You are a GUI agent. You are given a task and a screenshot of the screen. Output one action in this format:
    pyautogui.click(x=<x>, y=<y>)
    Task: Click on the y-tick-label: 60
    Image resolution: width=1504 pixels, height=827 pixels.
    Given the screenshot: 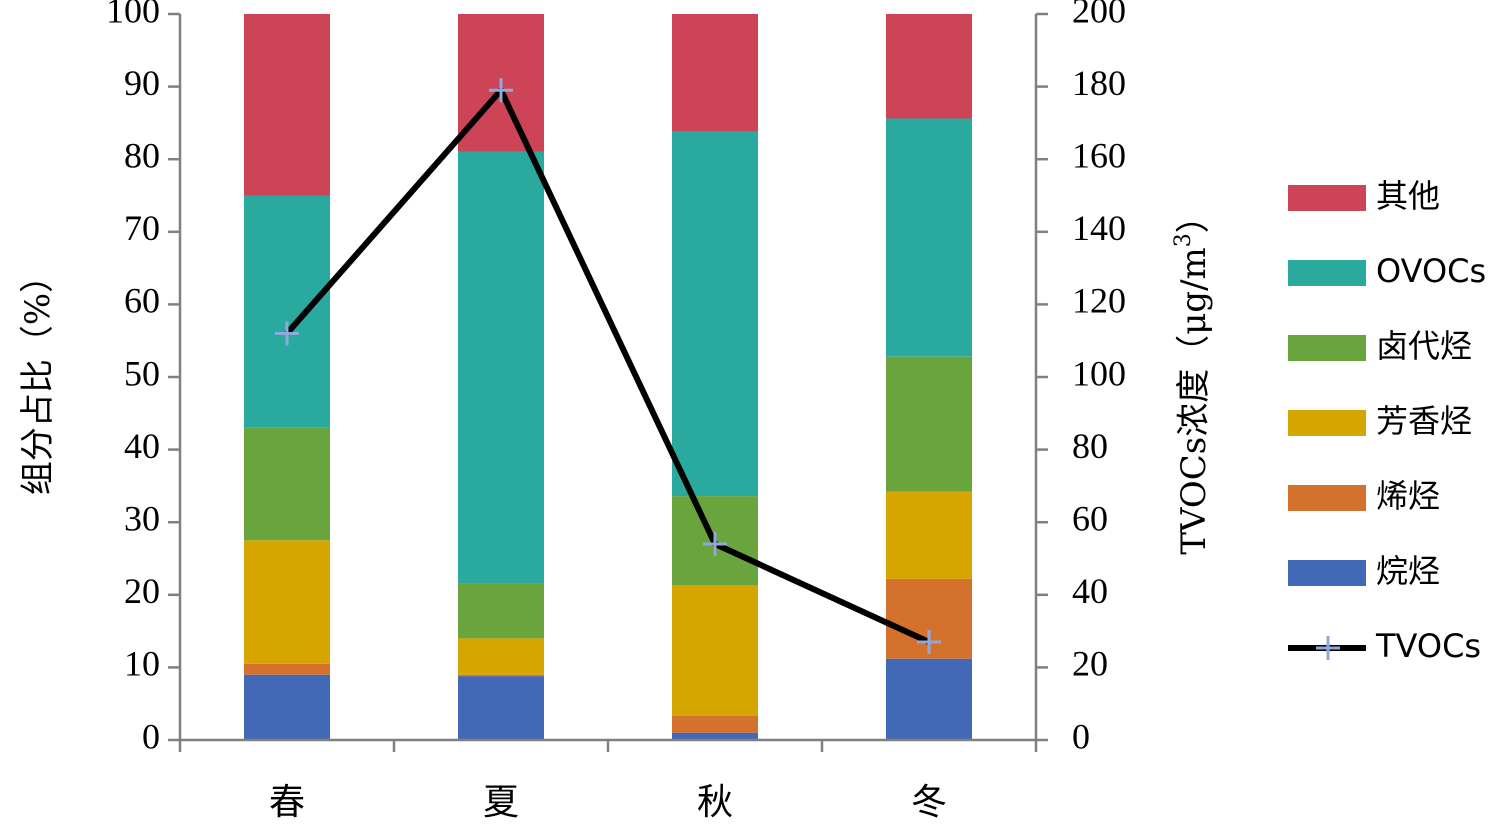 What is the action you would take?
    pyautogui.click(x=142, y=301)
    